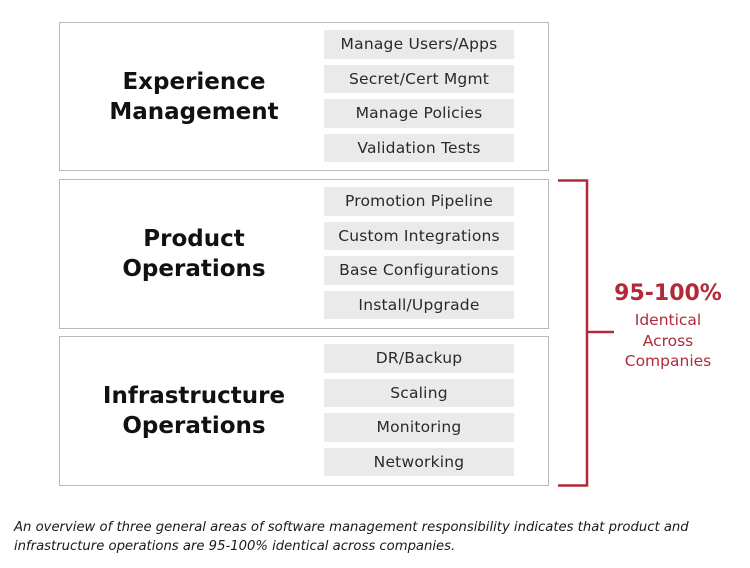 Image resolution: width=750 pixels, height=568 pixels. What do you see at coordinates (668, 340) in the screenshot?
I see `callout-label: Identical Across Companies` at bounding box center [668, 340].